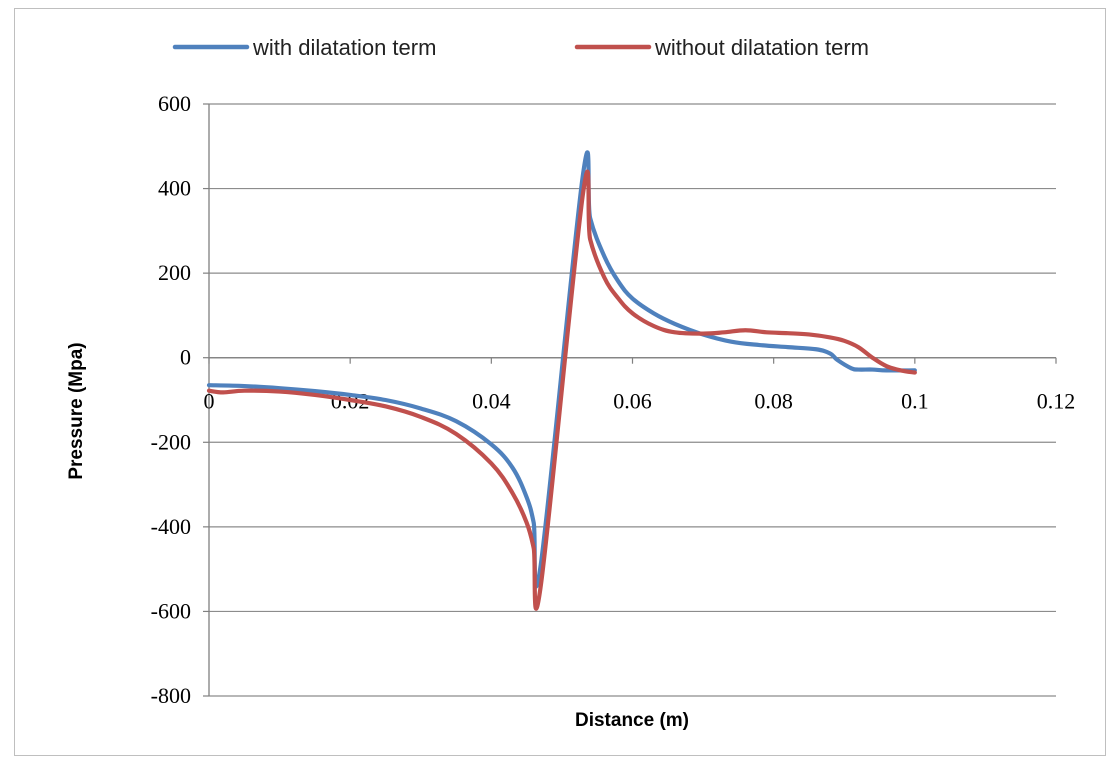  What do you see at coordinates (773, 401) in the screenshot?
I see `x-tick-label-4: 0.08` at bounding box center [773, 401].